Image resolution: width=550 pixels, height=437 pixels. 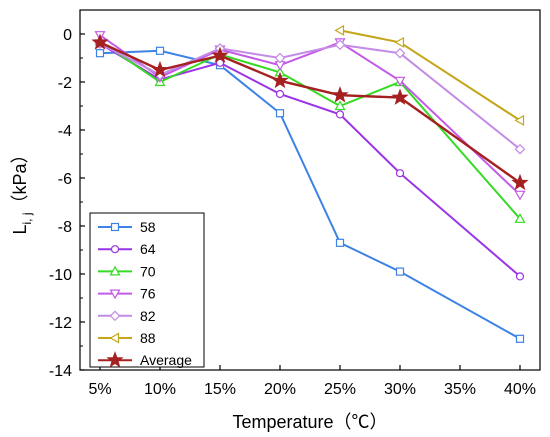 What do you see at coordinates (20, 178) in the screenshot?
I see `y-axis-title-unit: （kPa）` at bounding box center [20, 178].